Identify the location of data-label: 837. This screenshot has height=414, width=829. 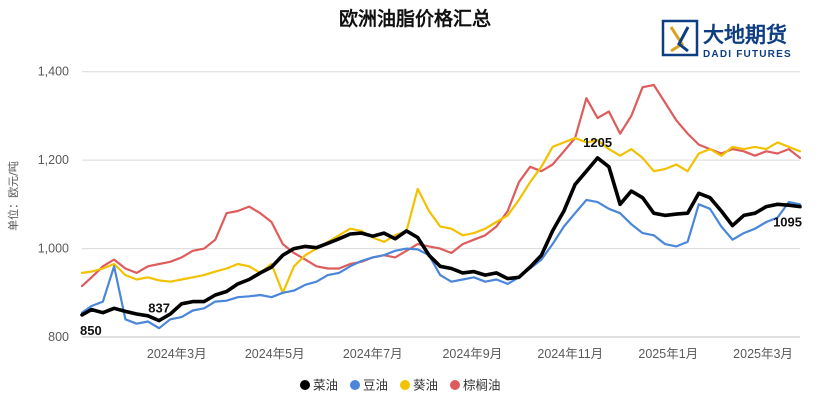
(159, 308).